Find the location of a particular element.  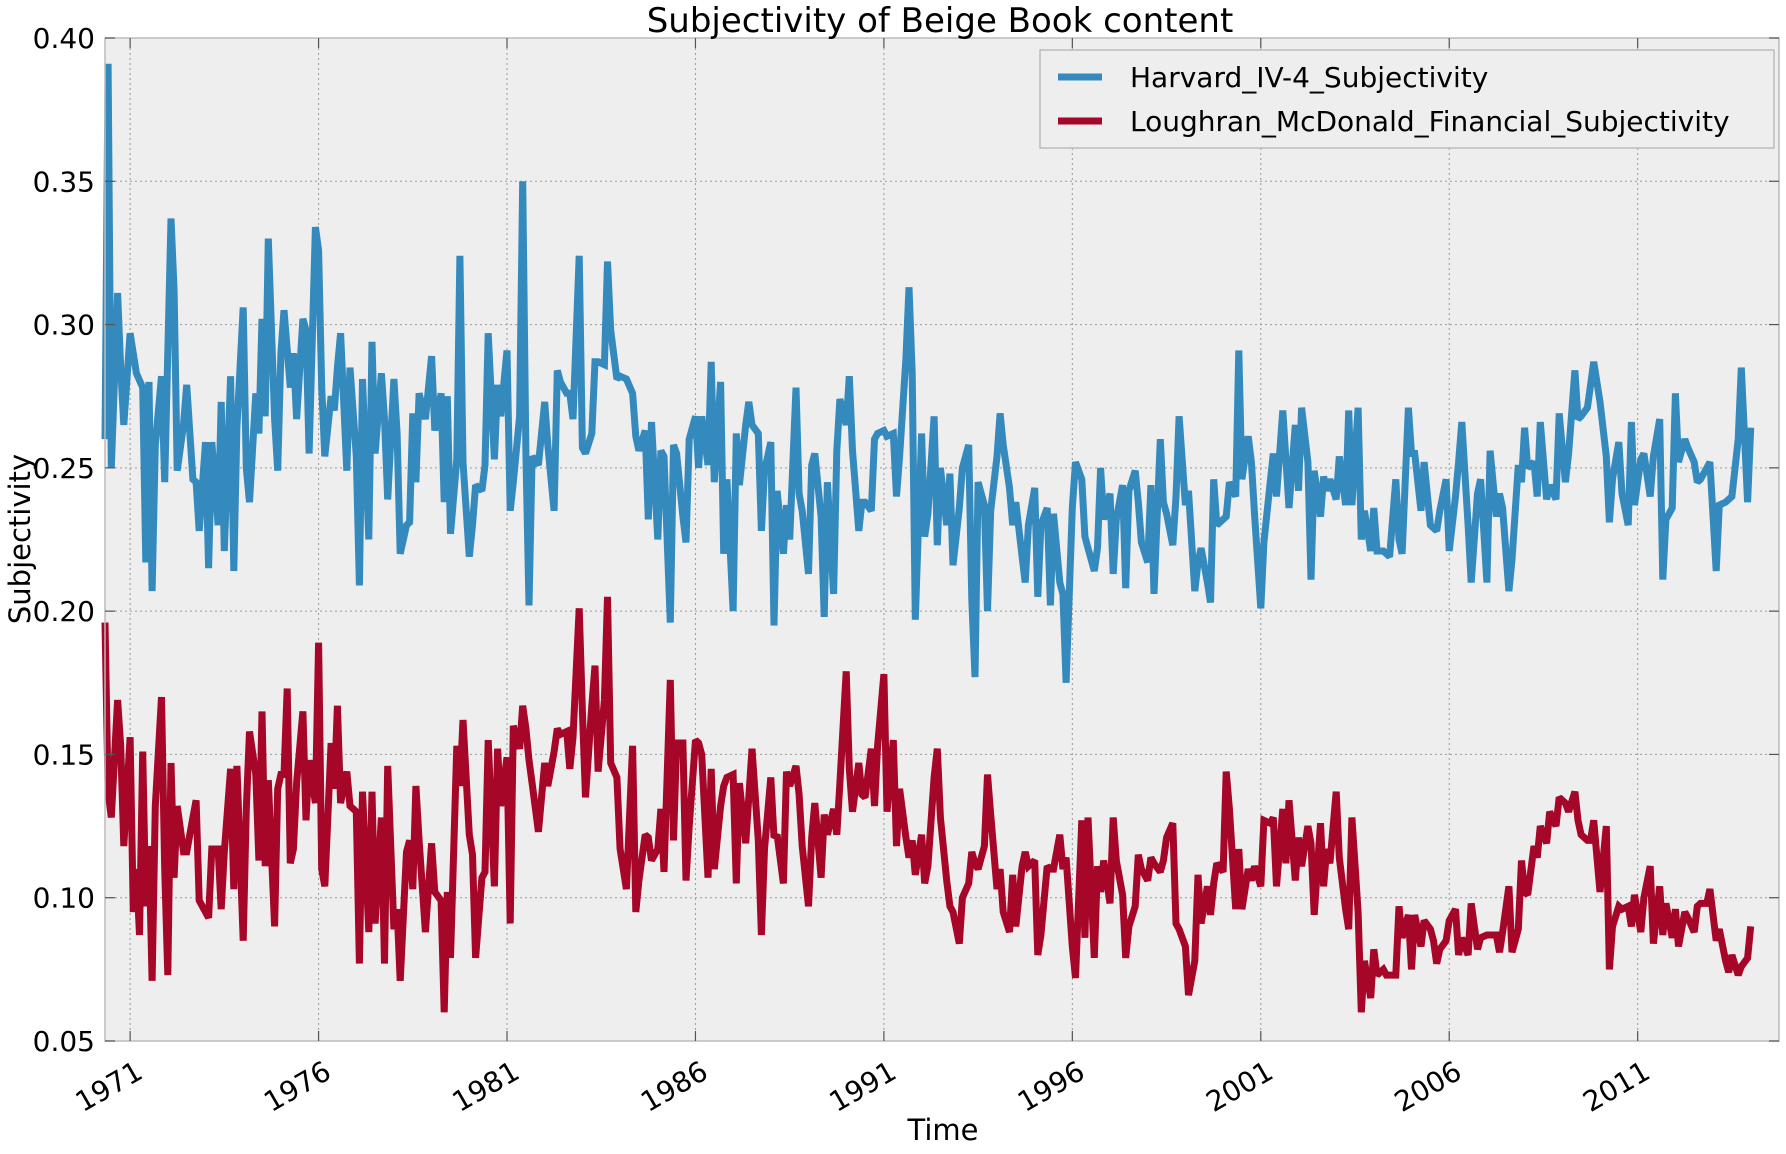

legend-label-harvard: Harvard_IV-4_Subjectivity is located at coordinates (1309, 77).